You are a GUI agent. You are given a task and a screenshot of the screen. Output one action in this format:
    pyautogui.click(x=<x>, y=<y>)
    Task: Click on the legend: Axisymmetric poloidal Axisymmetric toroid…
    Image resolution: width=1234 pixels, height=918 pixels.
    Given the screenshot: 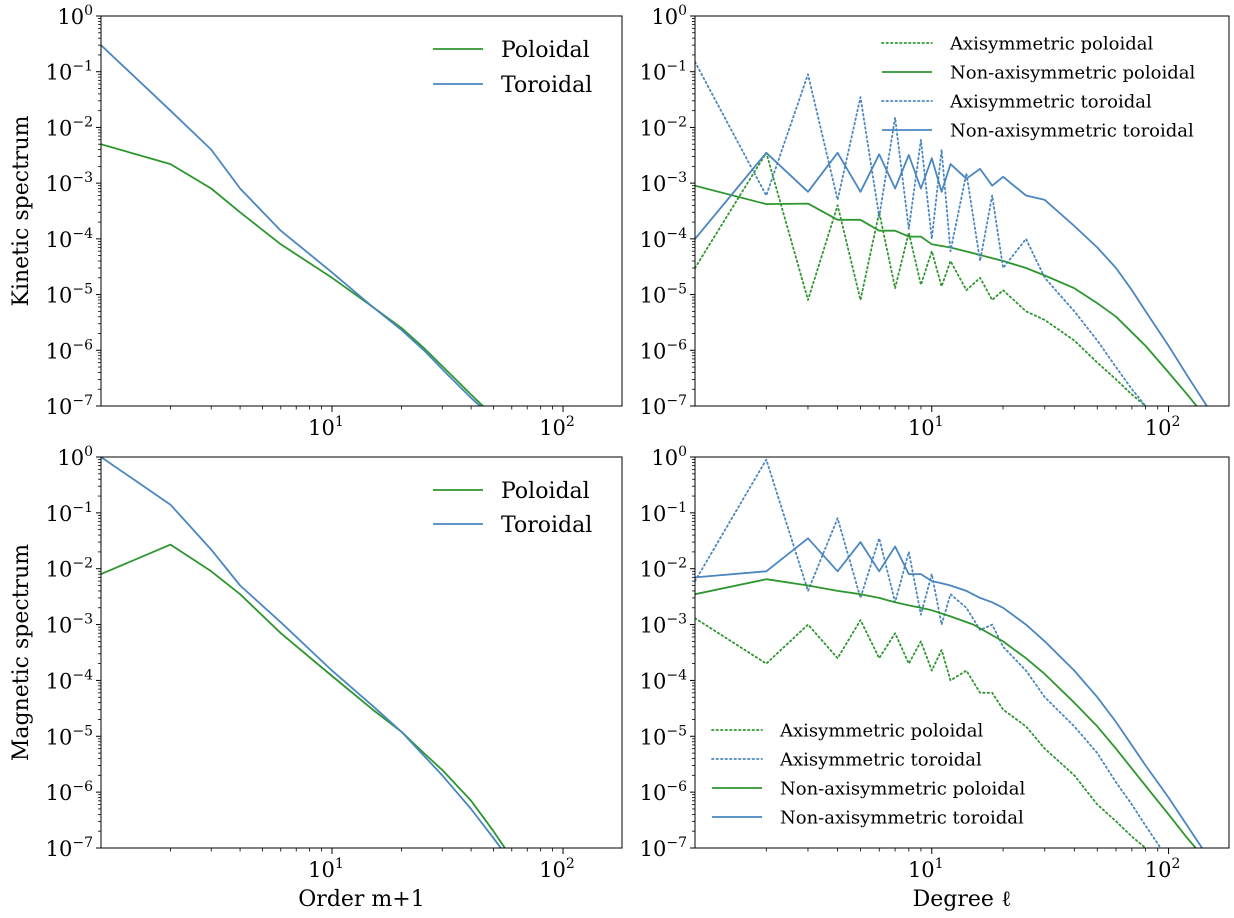 What is the action you would take?
    pyautogui.click(x=868, y=774)
    